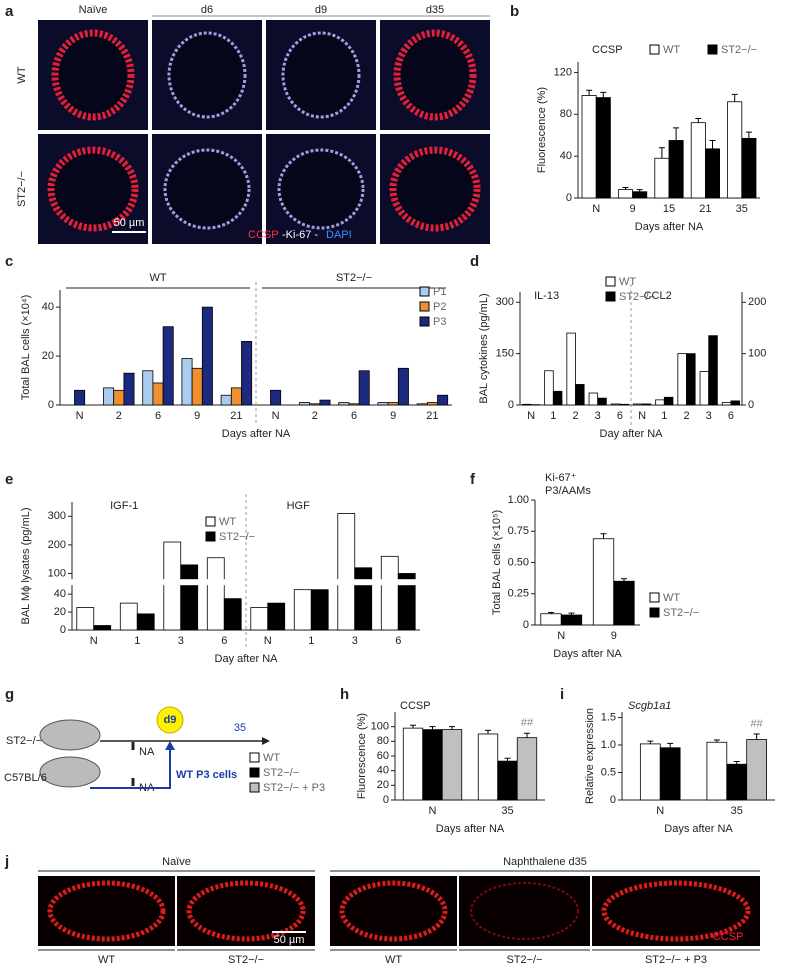 The height and width of the screenshot is (968, 786). What do you see at coordinates (339, 235) in the screenshot?
I see `stain-label: DAPI` at bounding box center [339, 235].